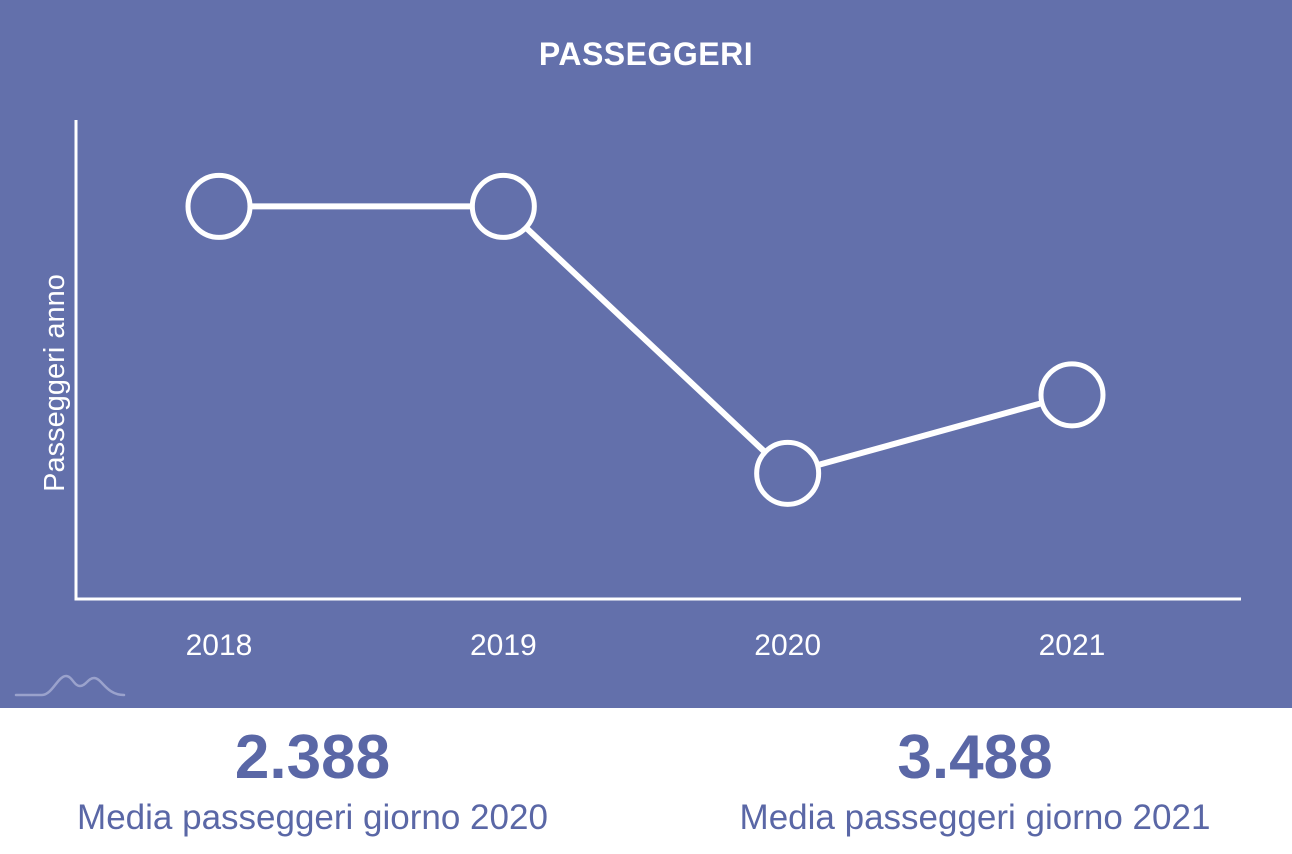  Describe the element at coordinates (975, 817) in the screenshot. I see `stat-2021-caption: Media passeggeri giorno 2021` at that location.